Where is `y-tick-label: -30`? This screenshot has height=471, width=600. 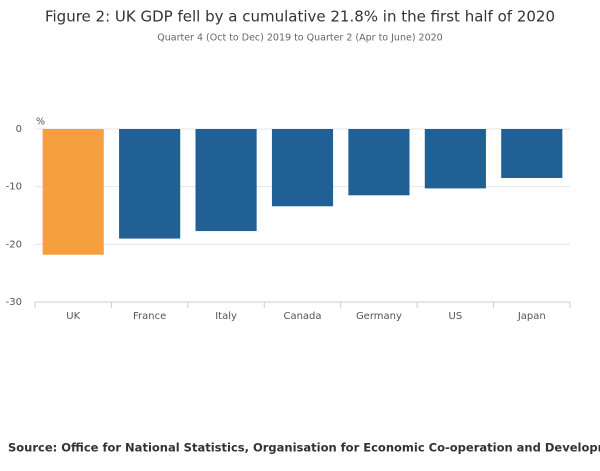 y-tick-label: -30 is located at coordinates (14, 302).